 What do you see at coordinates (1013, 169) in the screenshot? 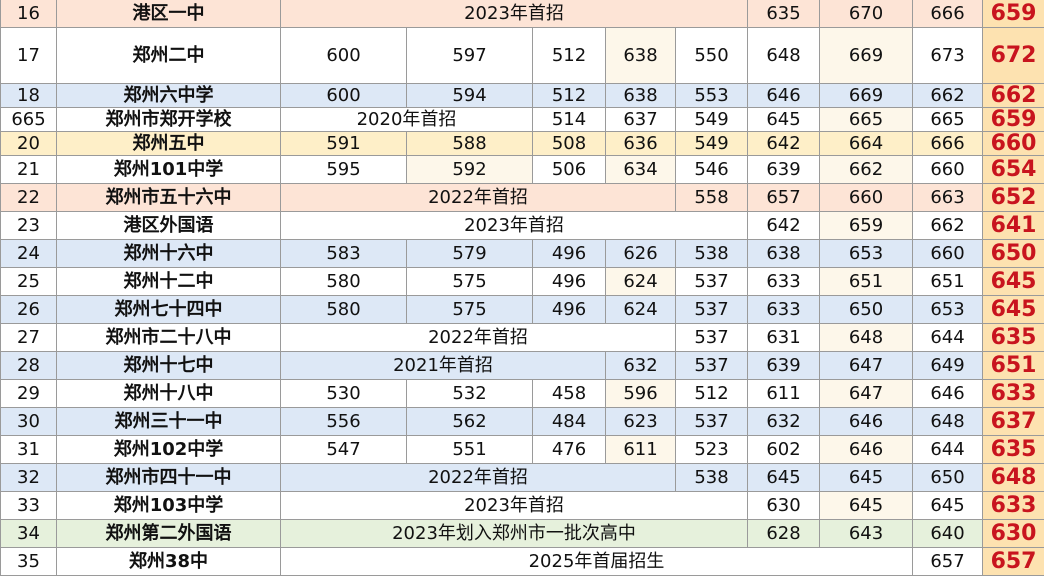
I see `latest-score-cell: 654` at bounding box center [1013, 169].